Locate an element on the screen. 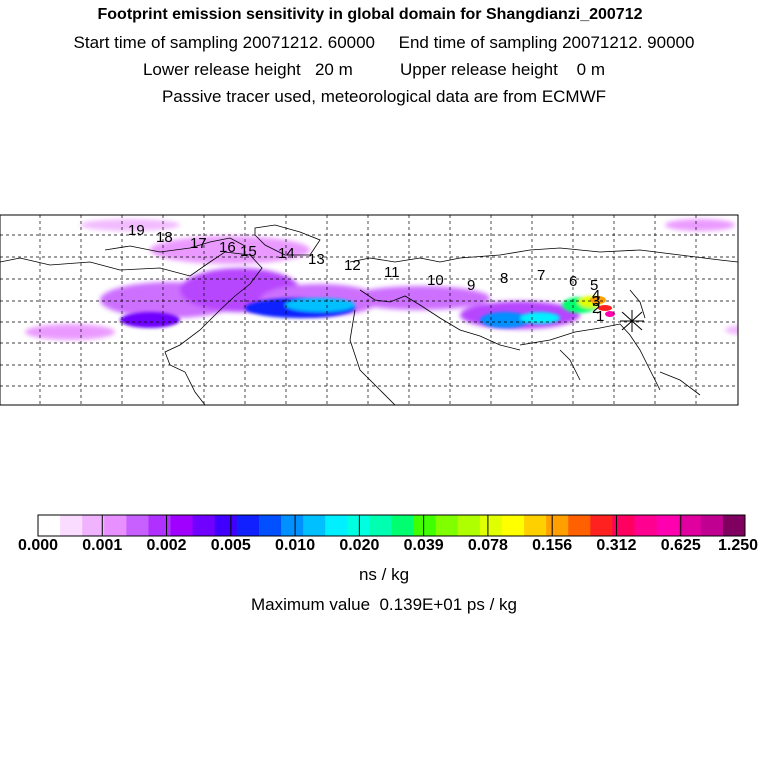  trajectory-label: 18 is located at coordinates (164, 237).